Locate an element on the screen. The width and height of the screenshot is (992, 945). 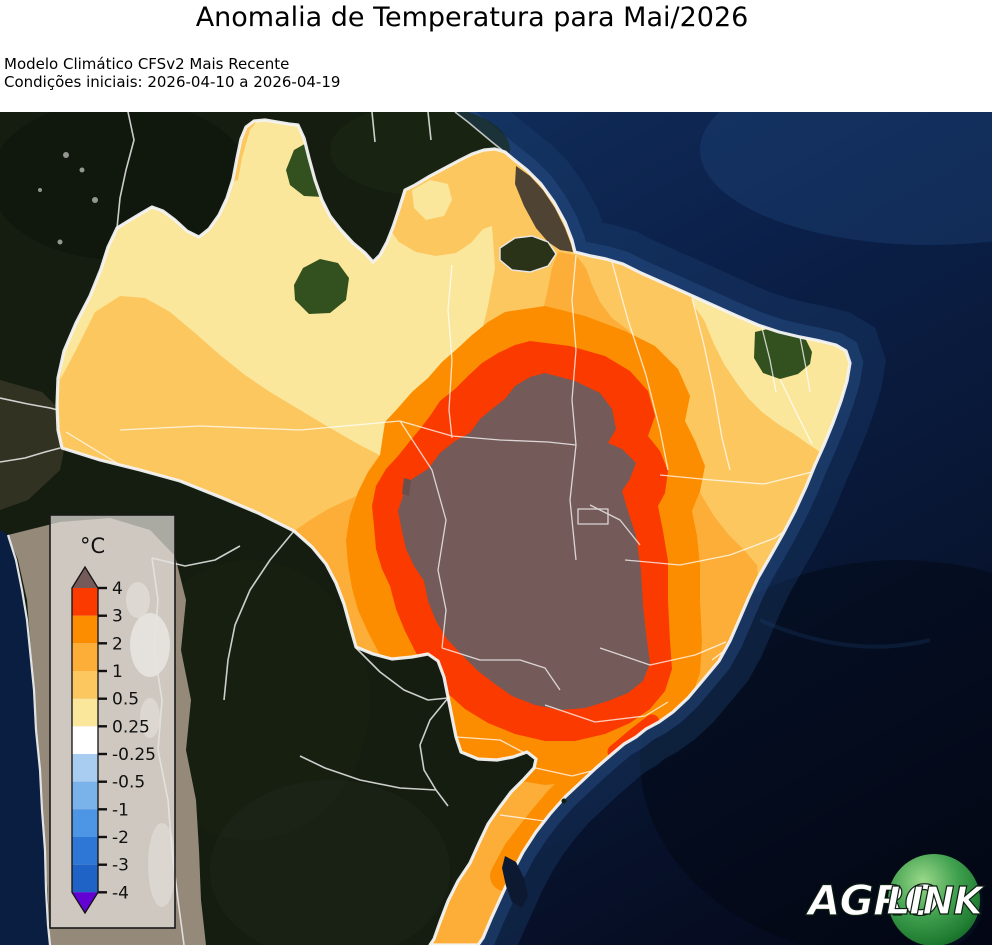
pacific-ocean is located at coordinates (24, 737).